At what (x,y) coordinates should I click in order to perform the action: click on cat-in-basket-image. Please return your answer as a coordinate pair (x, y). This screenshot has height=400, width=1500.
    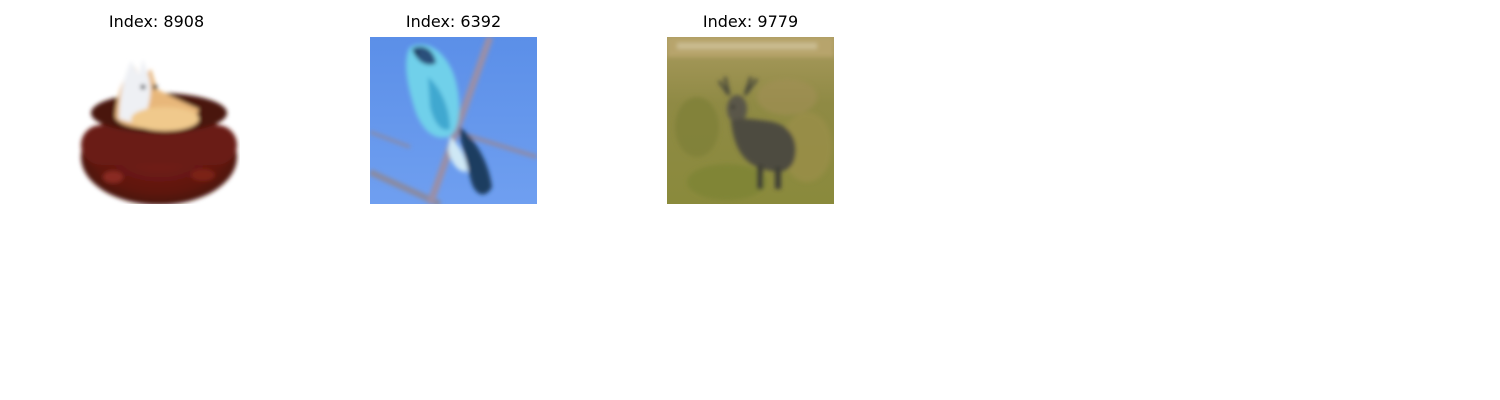
    Looking at the image, I should click on (156, 120).